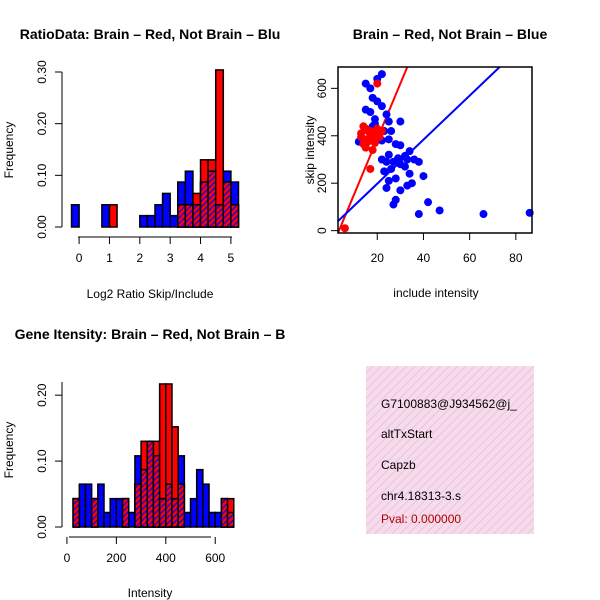 This screenshot has width=600, height=600. I want to click on x-tick-label: 4, so click(200, 258).